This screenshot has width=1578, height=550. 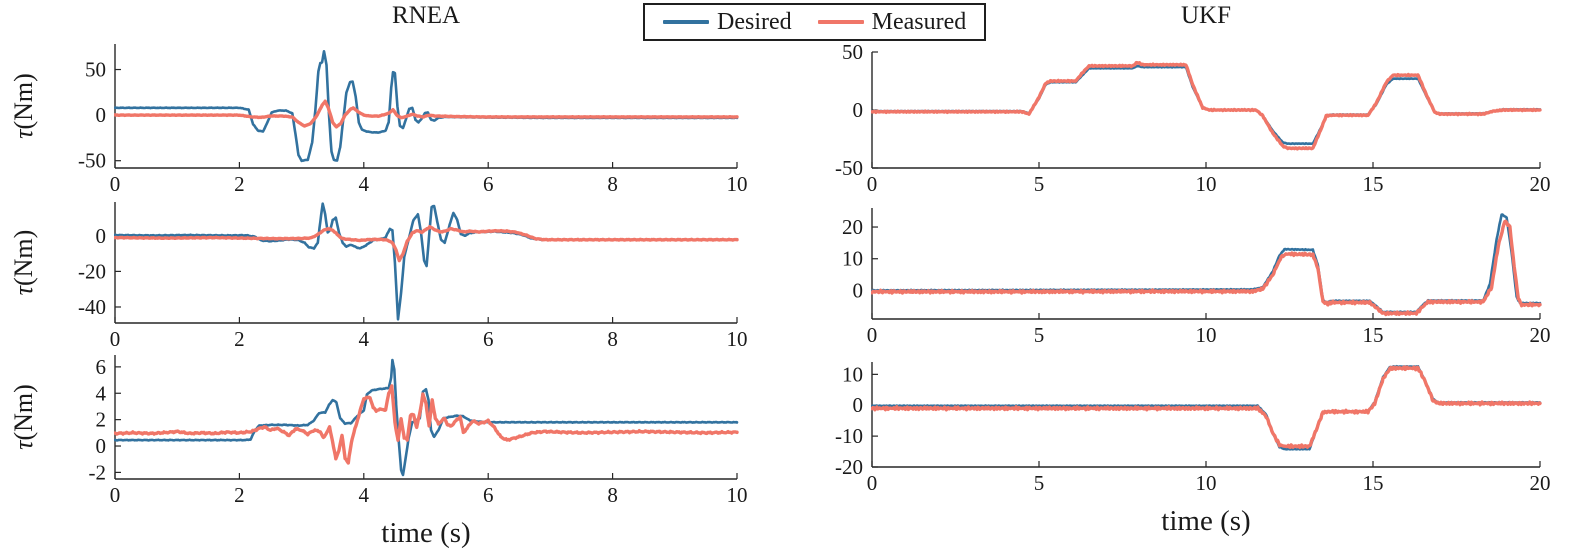 I want to click on svg-text: -2, so click(x=98, y=472).